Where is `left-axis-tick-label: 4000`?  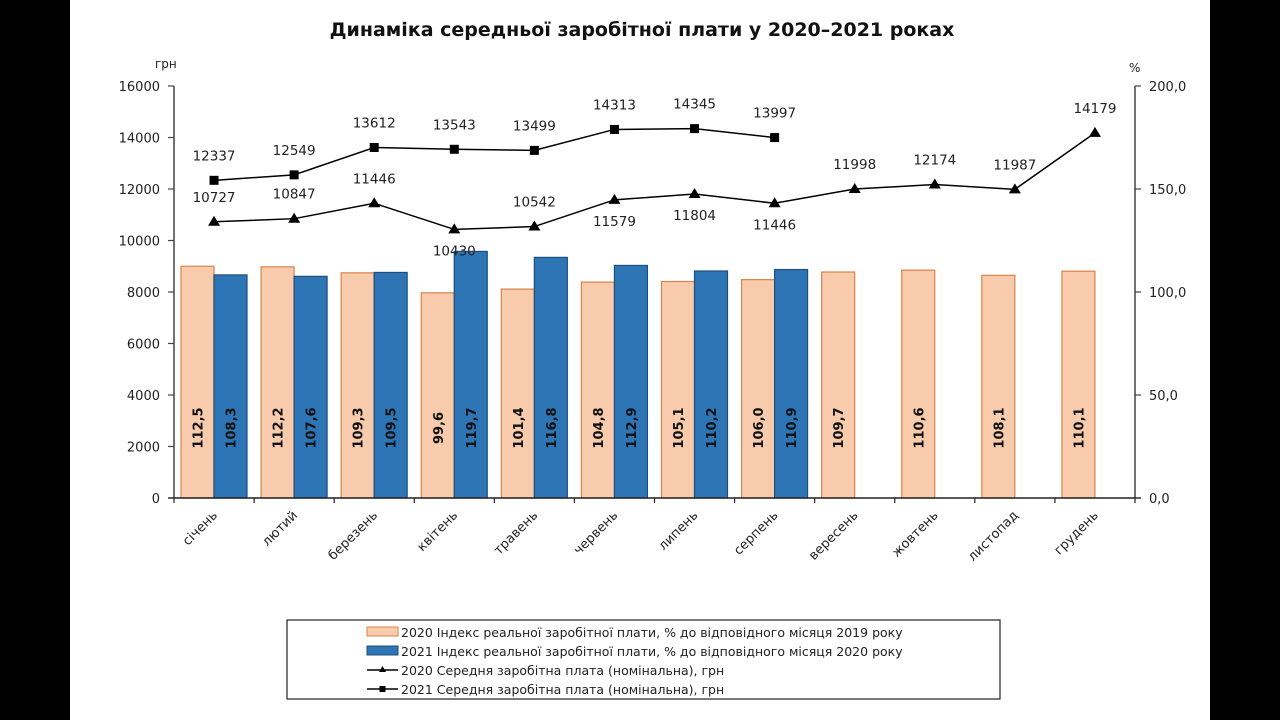
left-axis-tick-label: 4000 is located at coordinates (143, 396).